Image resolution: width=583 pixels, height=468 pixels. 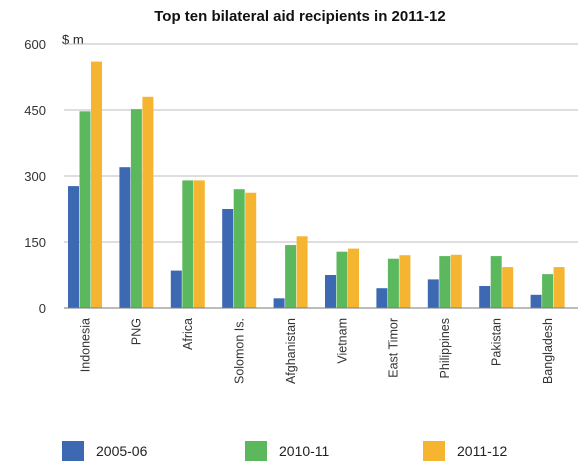 What do you see at coordinates (239, 351) in the screenshot?
I see `x-tick-label: Solomon Is.` at bounding box center [239, 351].